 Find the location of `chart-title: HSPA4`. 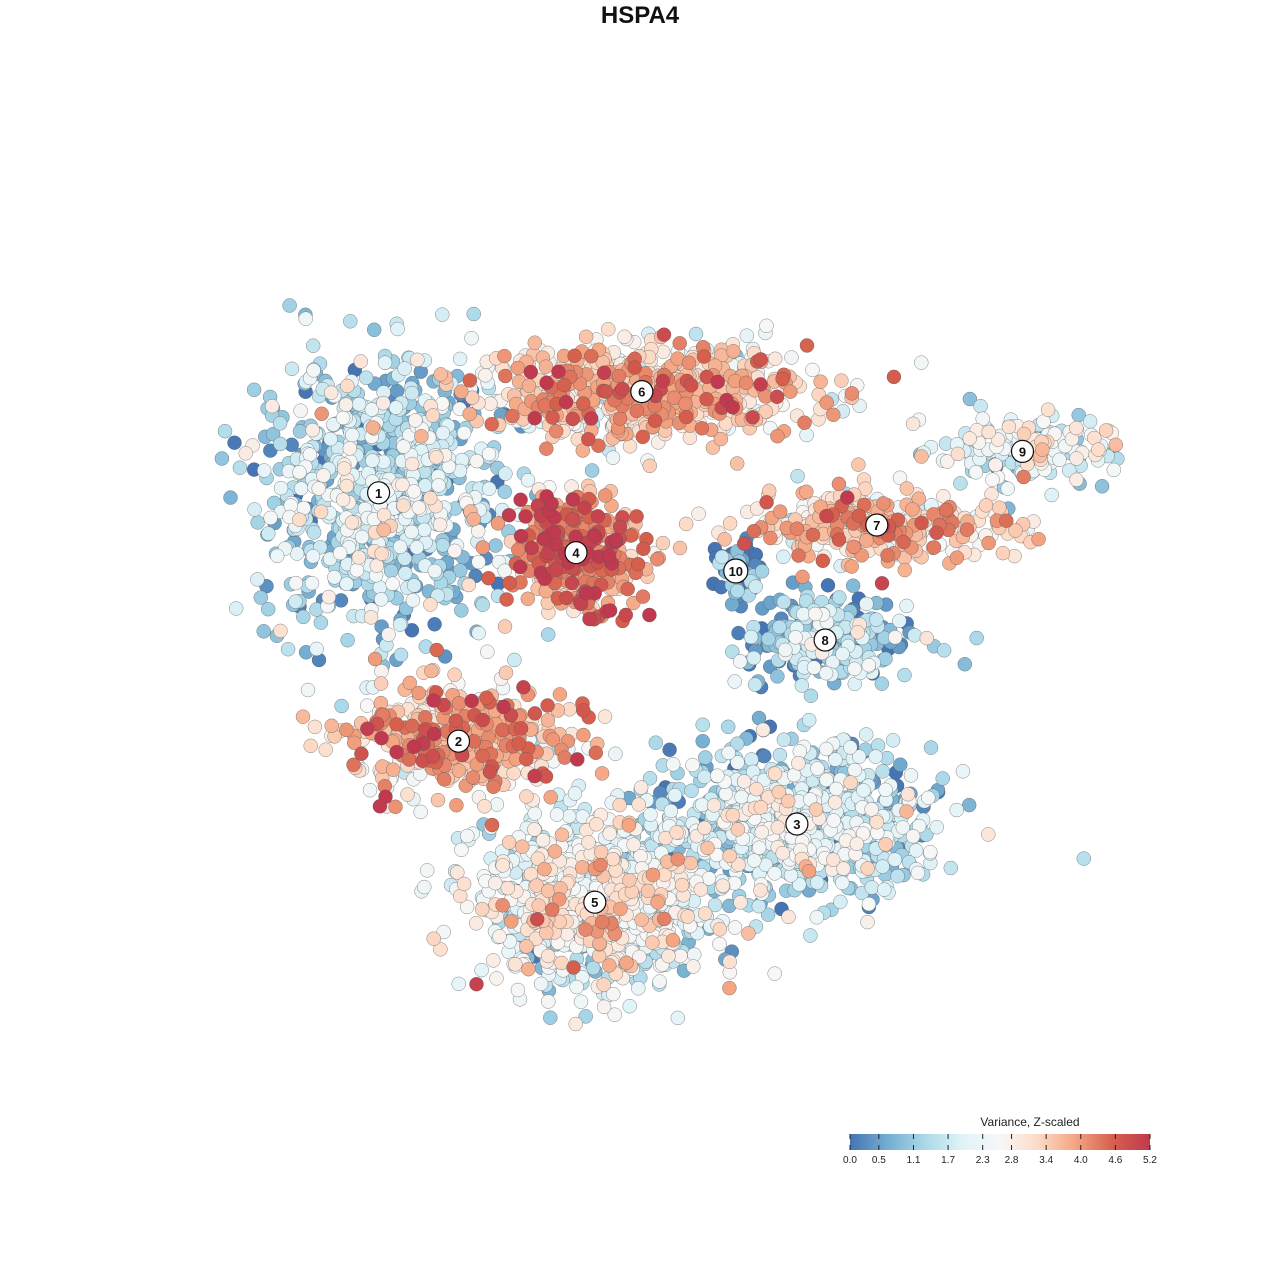

chart-title: HSPA4 is located at coordinates (640, 15).